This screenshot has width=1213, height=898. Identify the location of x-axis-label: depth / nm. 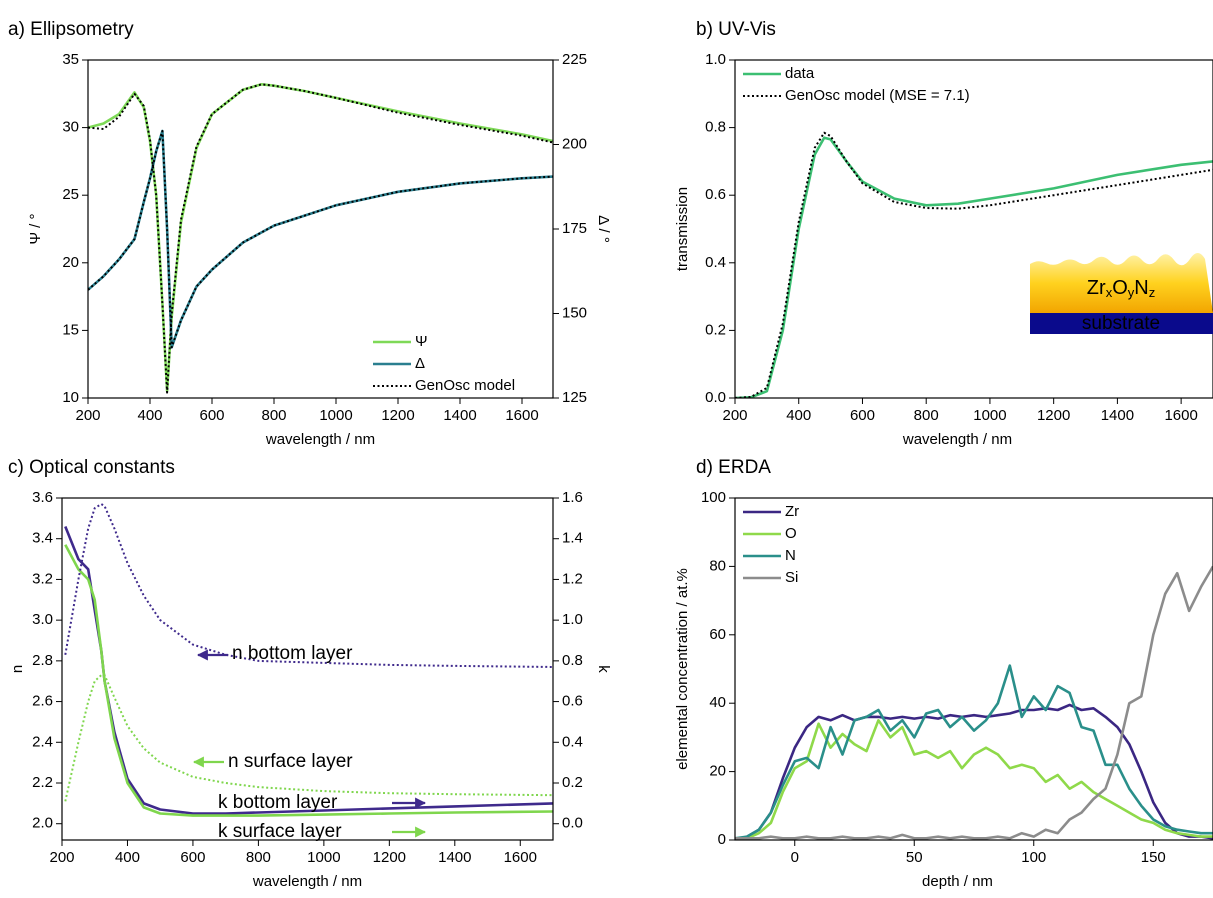
(957, 881).